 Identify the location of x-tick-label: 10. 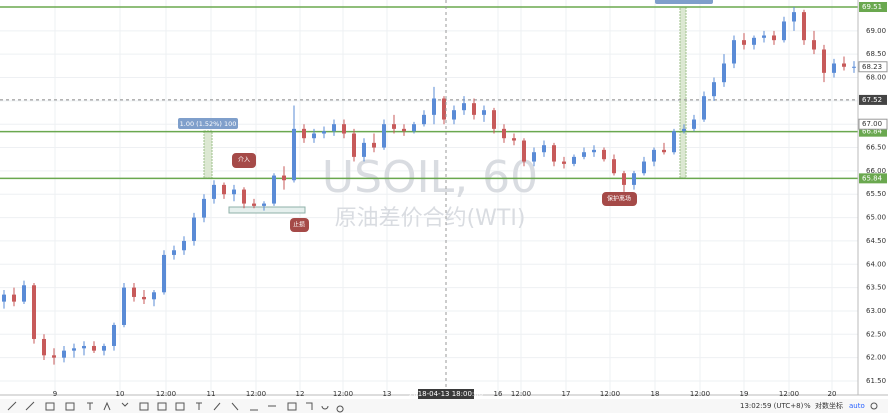
(120, 394).